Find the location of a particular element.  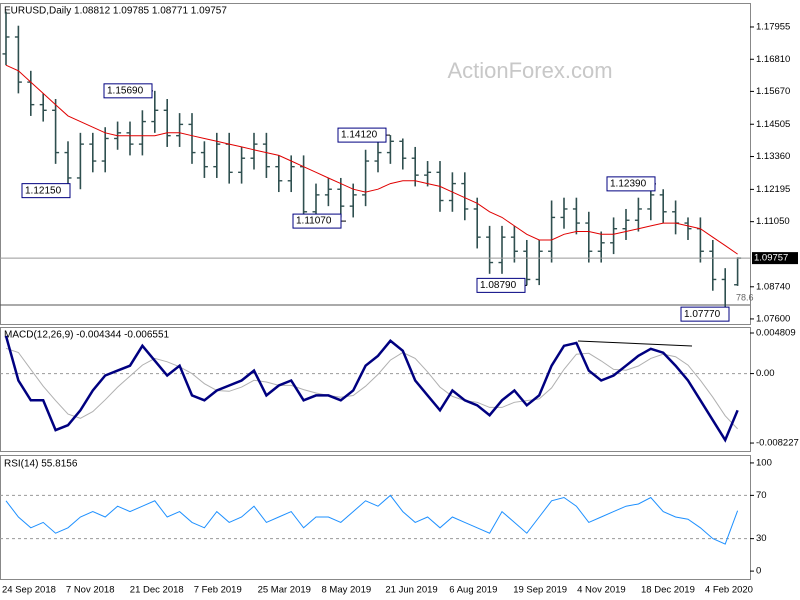

y-tick-label: 1.08740 is located at coordinates (773, 286).